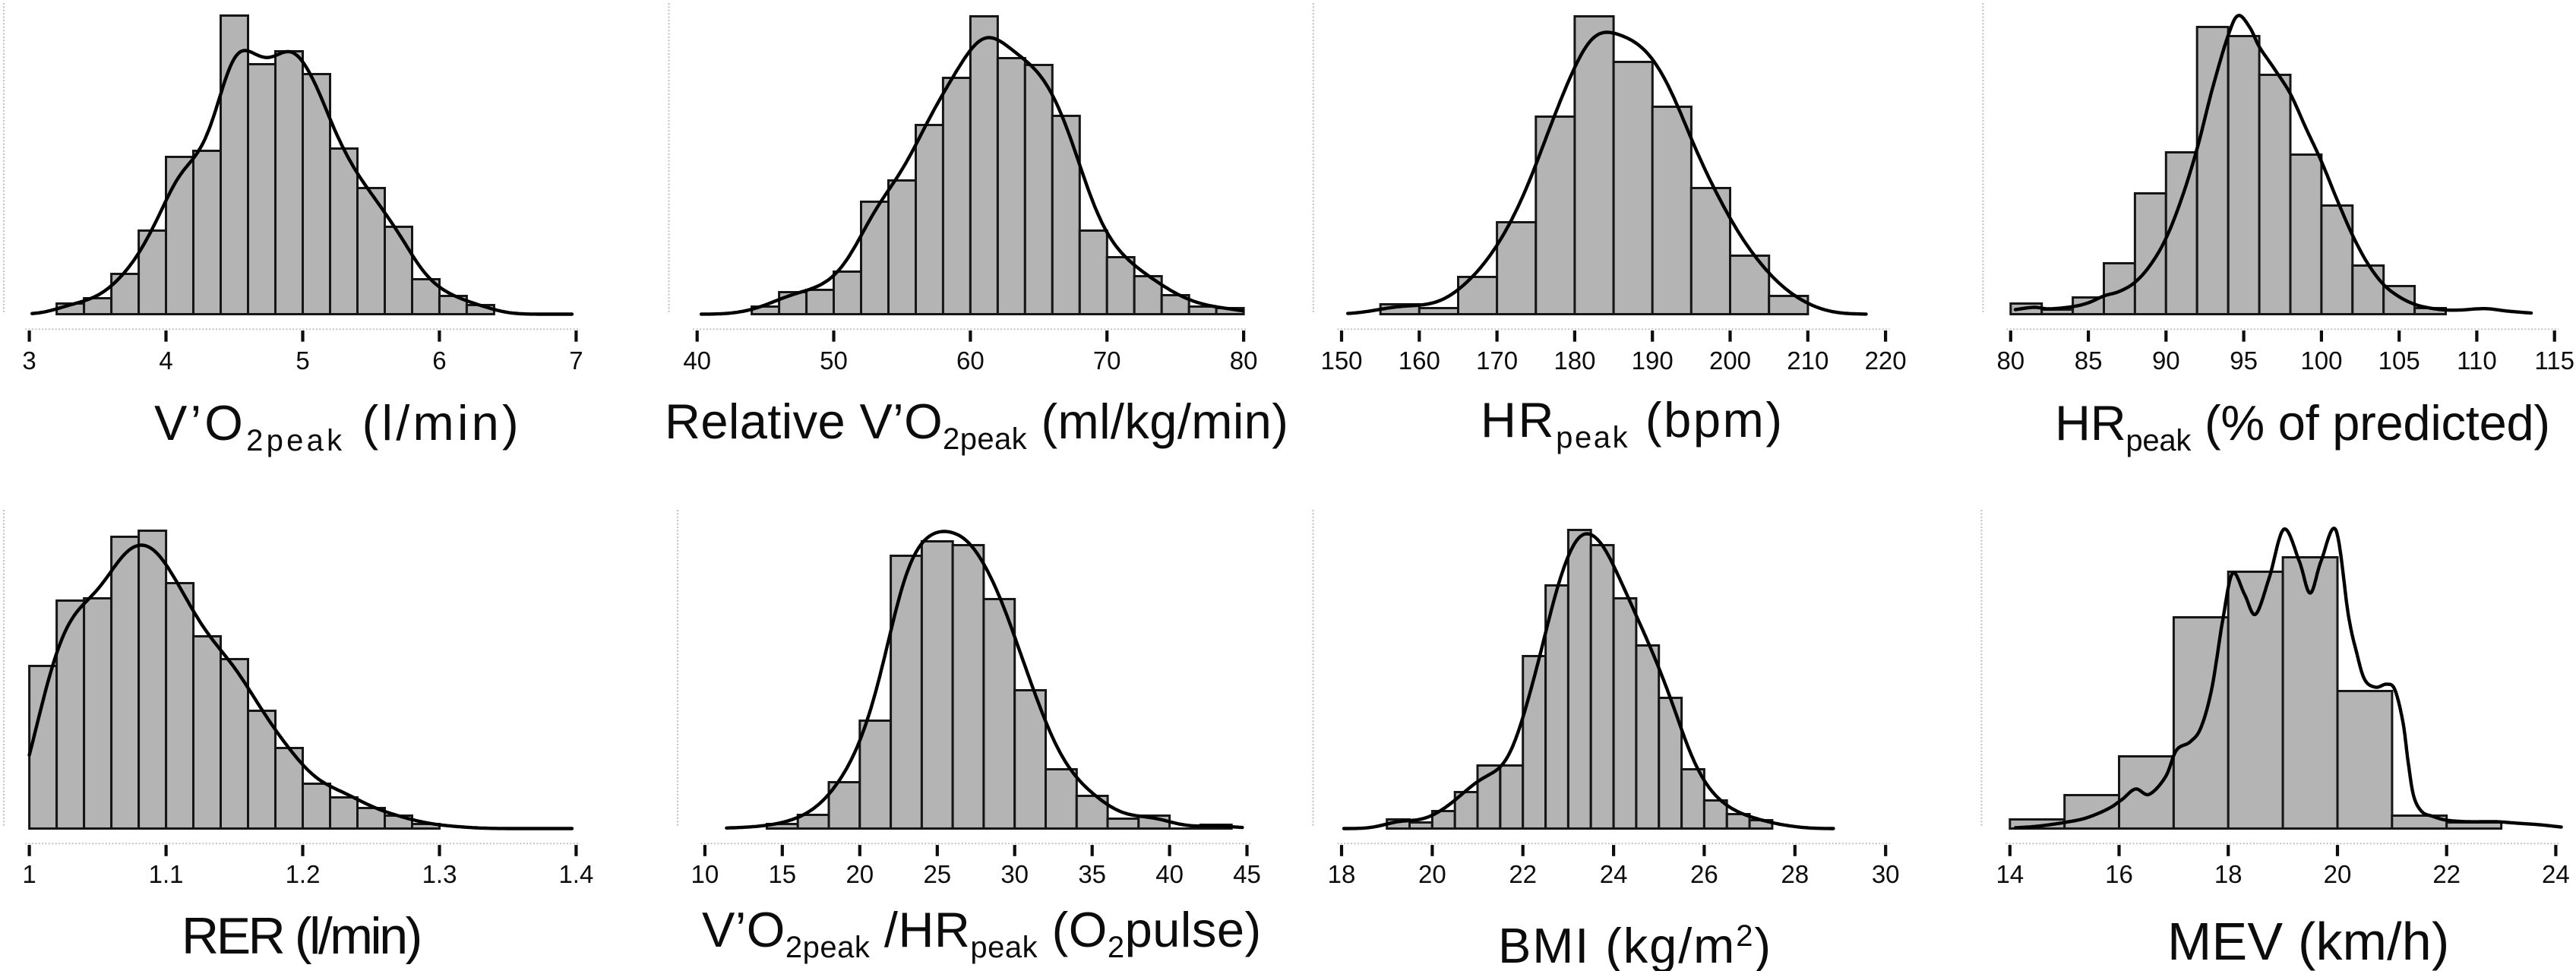  What do you see at coordinates (1795, 874) in the screenshot?
I see `svg-text: 28` at bounding box center [1795, 874].